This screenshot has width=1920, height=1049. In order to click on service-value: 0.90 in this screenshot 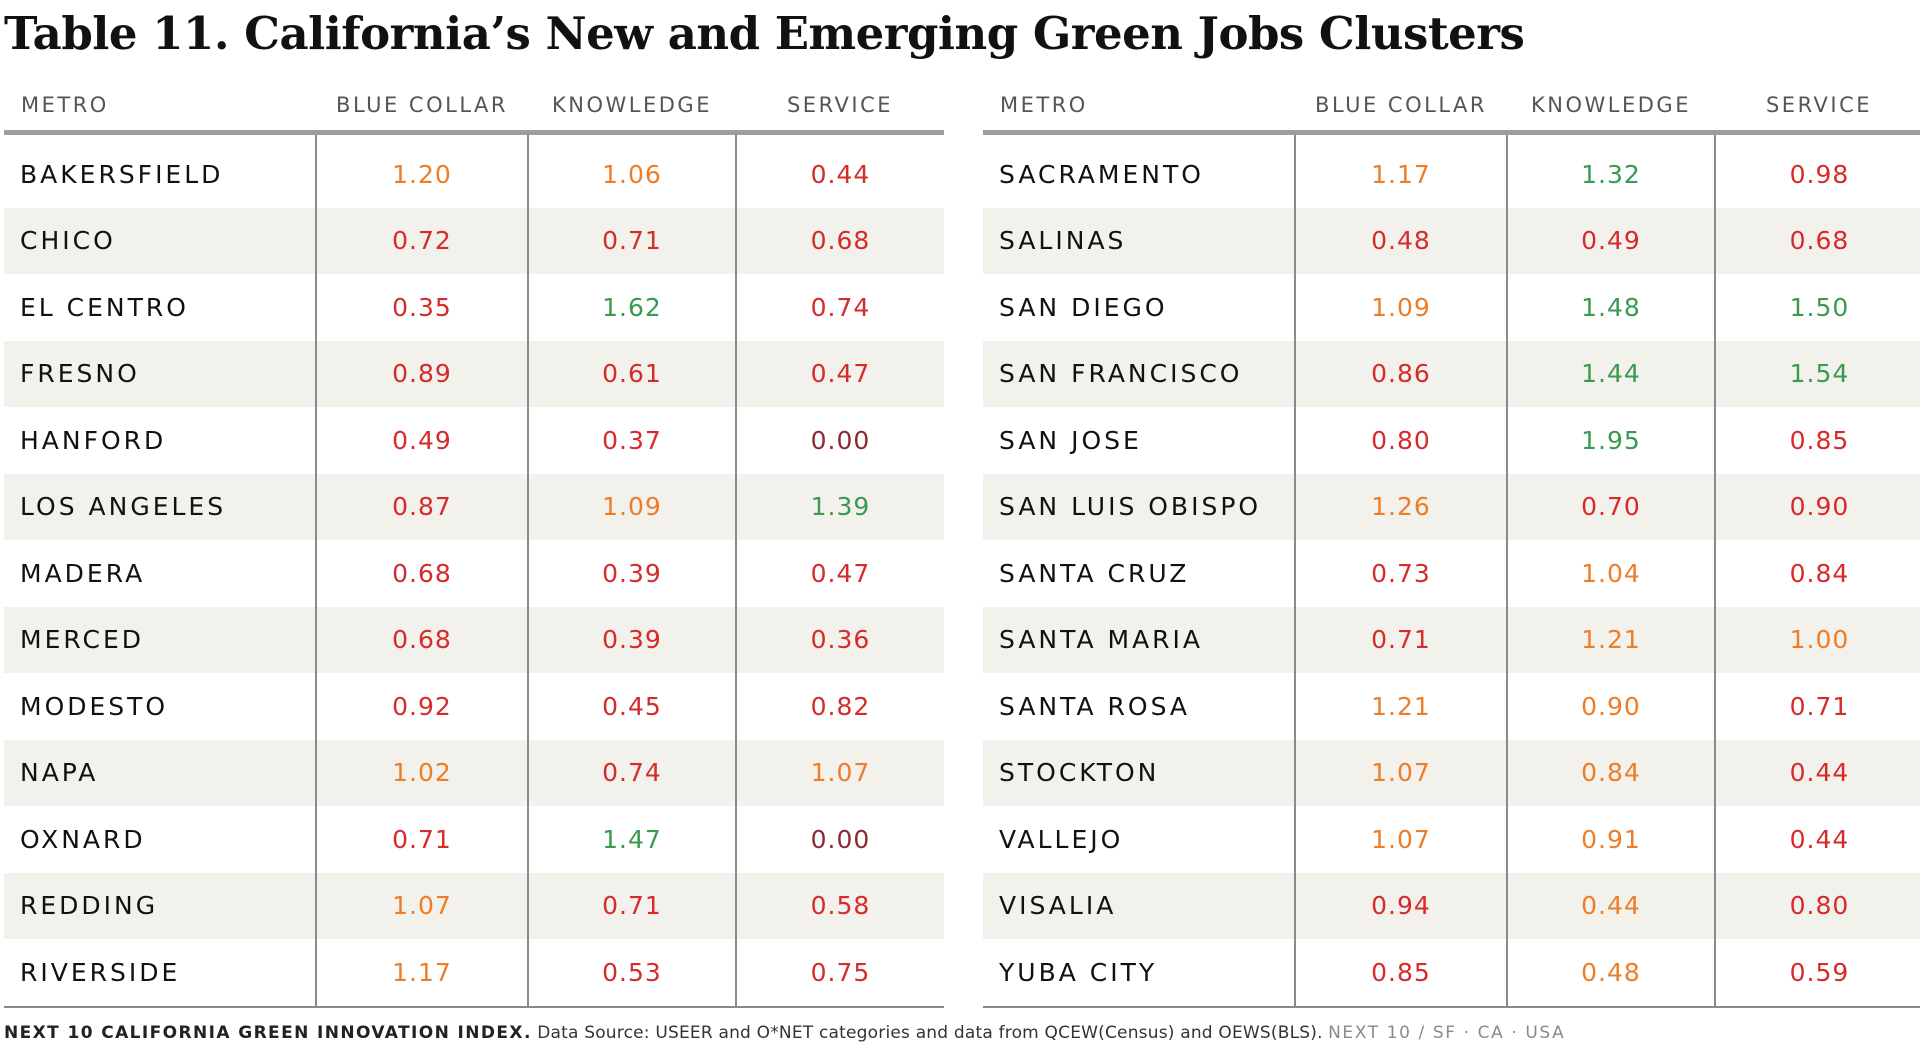, I will do `click(1817, 506)`.